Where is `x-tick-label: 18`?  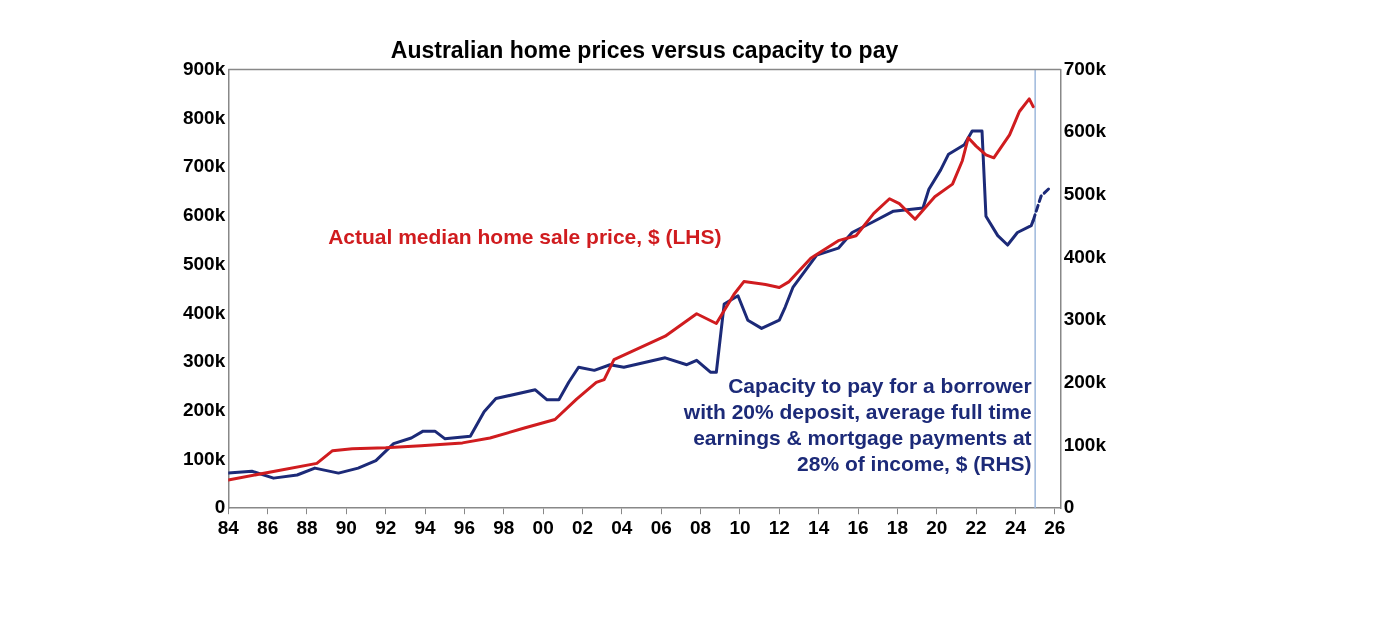 x-tick-label: 18 is located at coordinates (897, 527).